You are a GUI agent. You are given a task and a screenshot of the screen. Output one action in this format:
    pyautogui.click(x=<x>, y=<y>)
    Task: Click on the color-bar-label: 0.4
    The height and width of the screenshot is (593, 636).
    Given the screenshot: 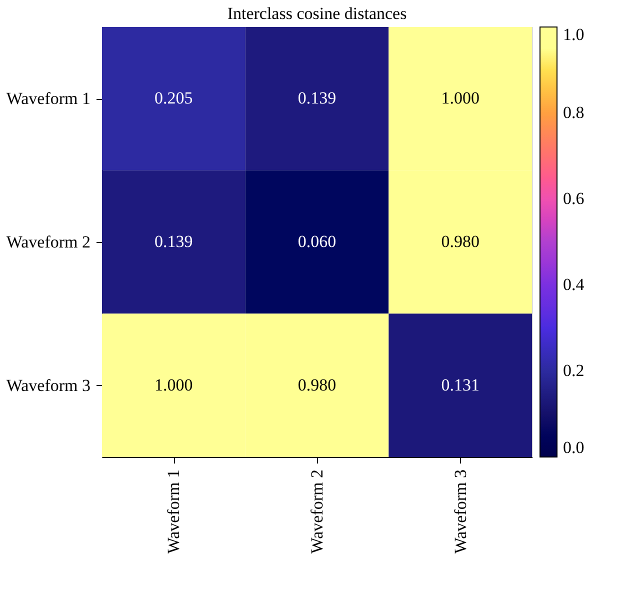 What is the action you would take?
    pyautogui.click(x=574, y=284)
    